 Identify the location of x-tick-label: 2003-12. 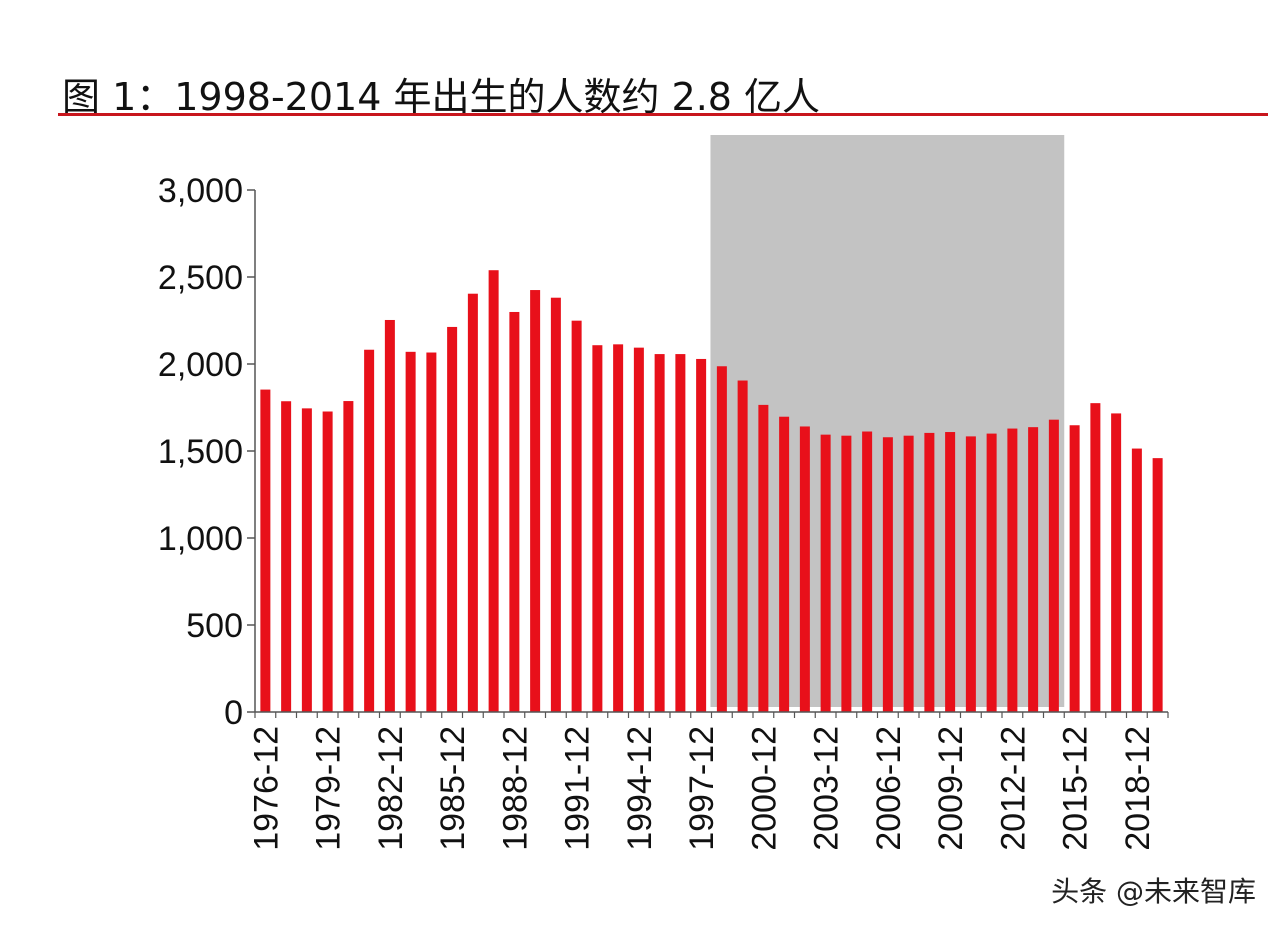
(827, 788).